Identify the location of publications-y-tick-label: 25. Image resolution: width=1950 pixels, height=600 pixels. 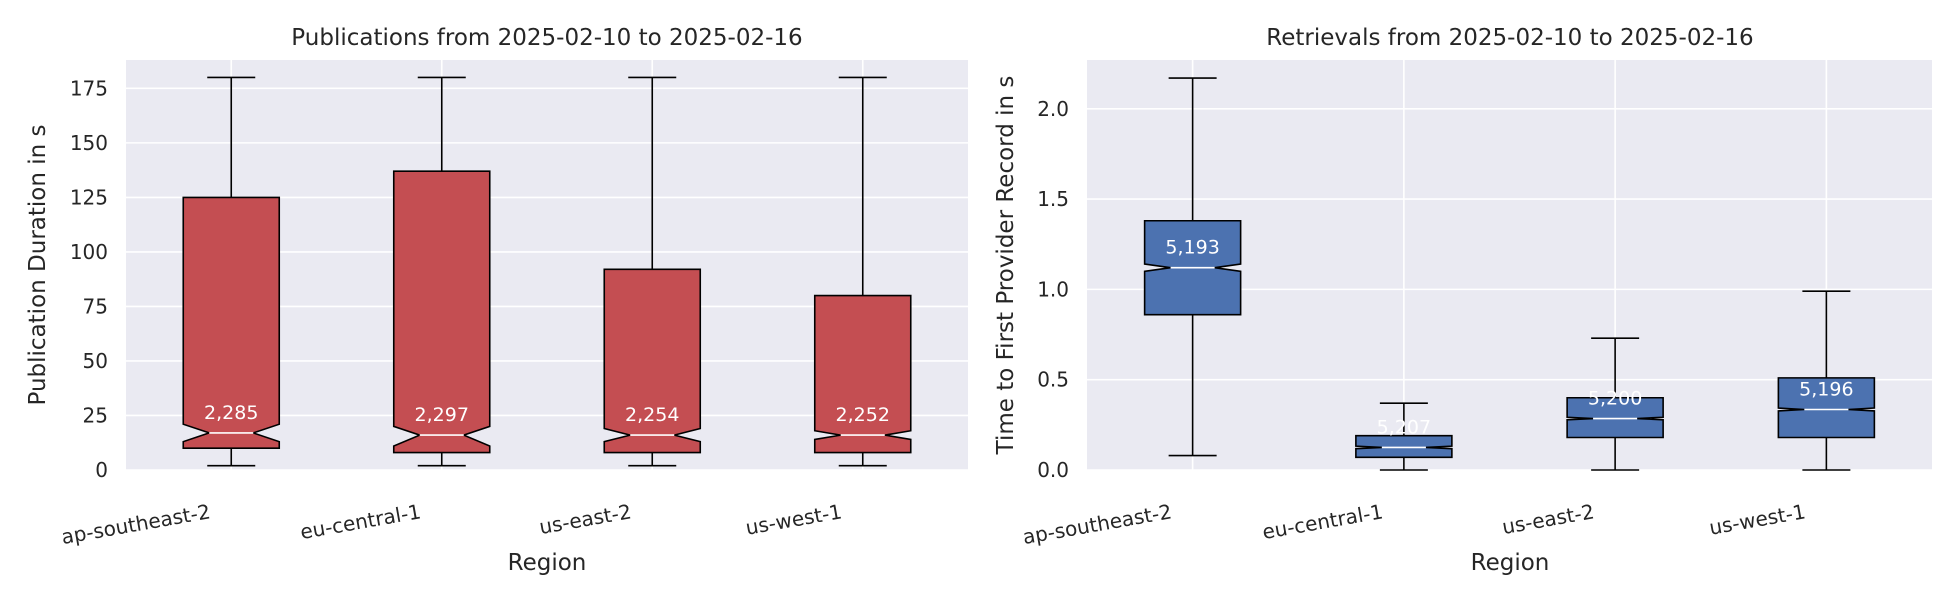
(95, 415).